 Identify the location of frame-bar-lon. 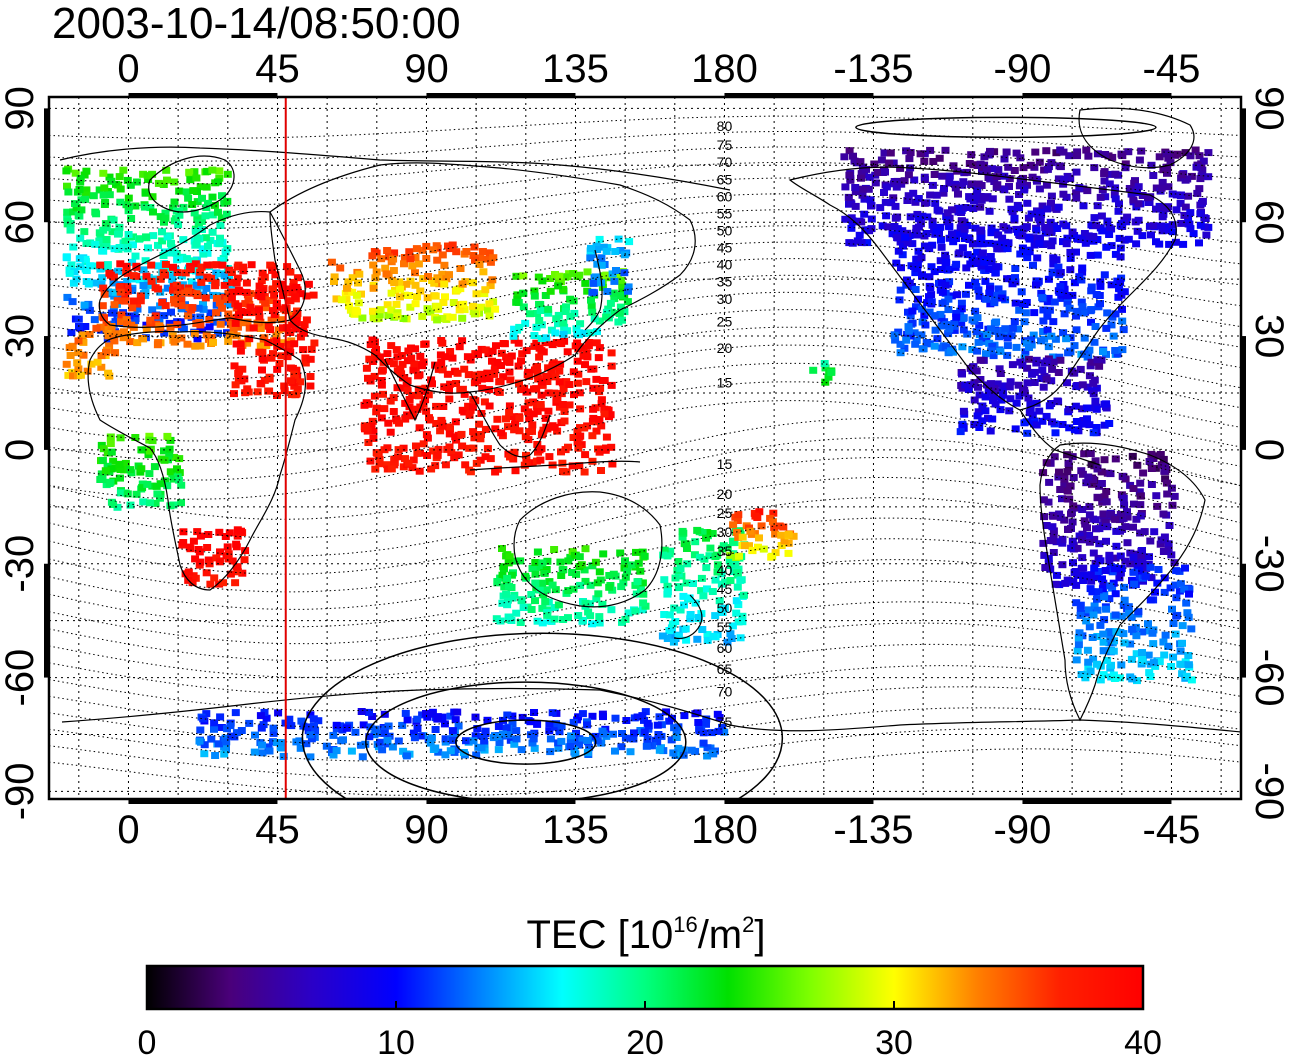
(203, 801).